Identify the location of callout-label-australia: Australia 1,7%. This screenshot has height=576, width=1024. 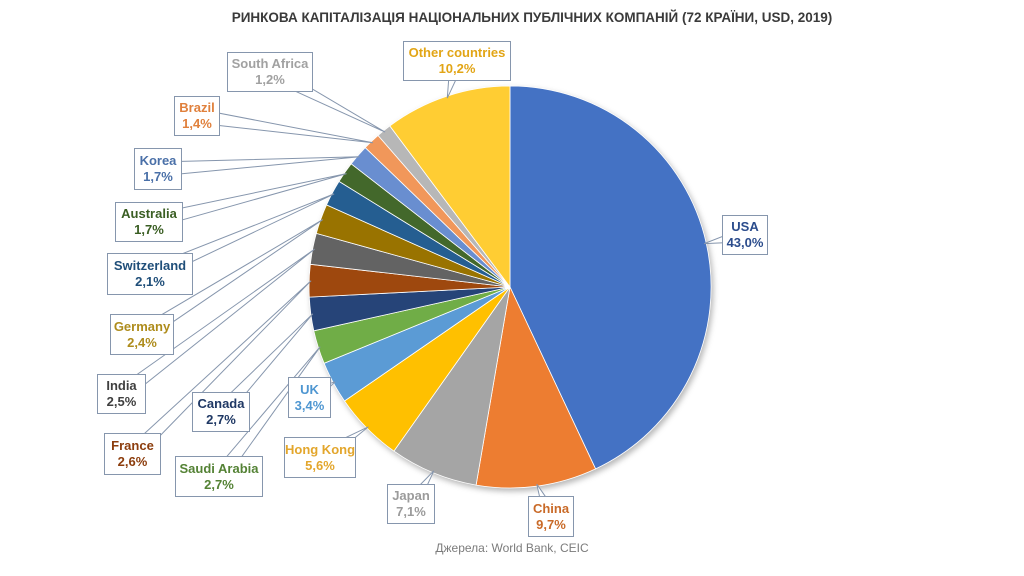
(149, 222).